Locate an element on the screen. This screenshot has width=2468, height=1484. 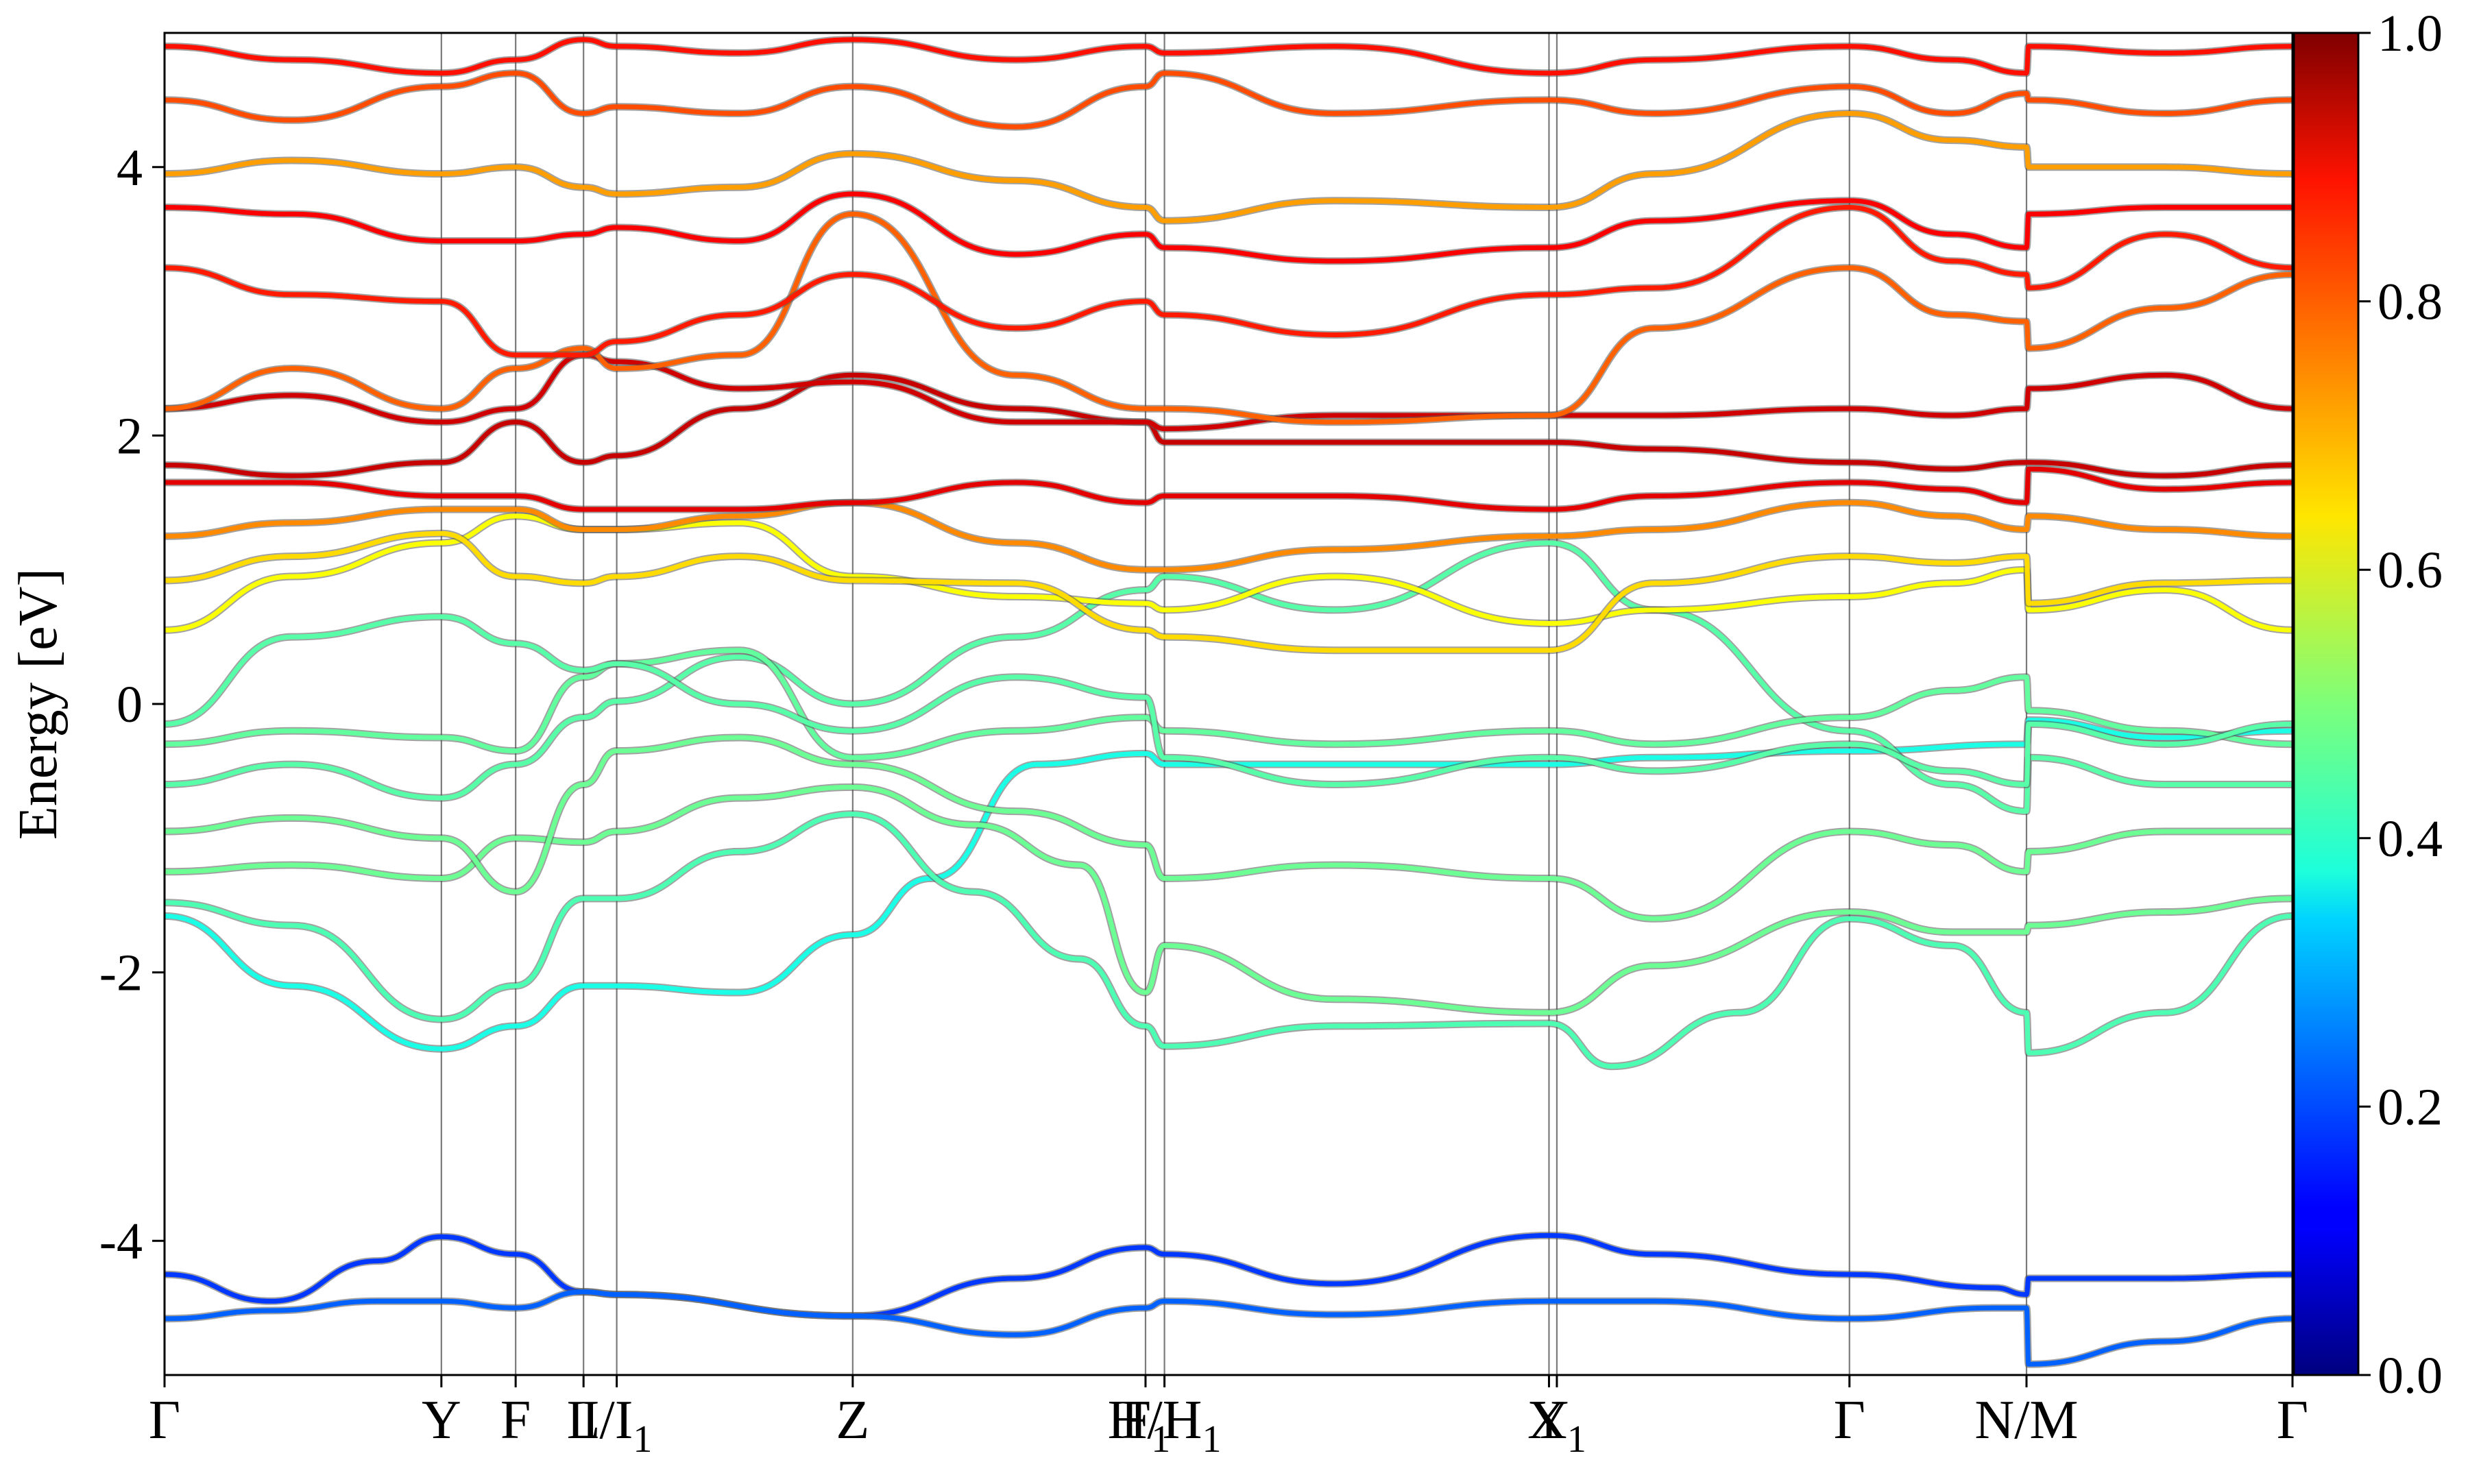
y-axis-label: Energy [eV] is located at coordinates (39, 704).